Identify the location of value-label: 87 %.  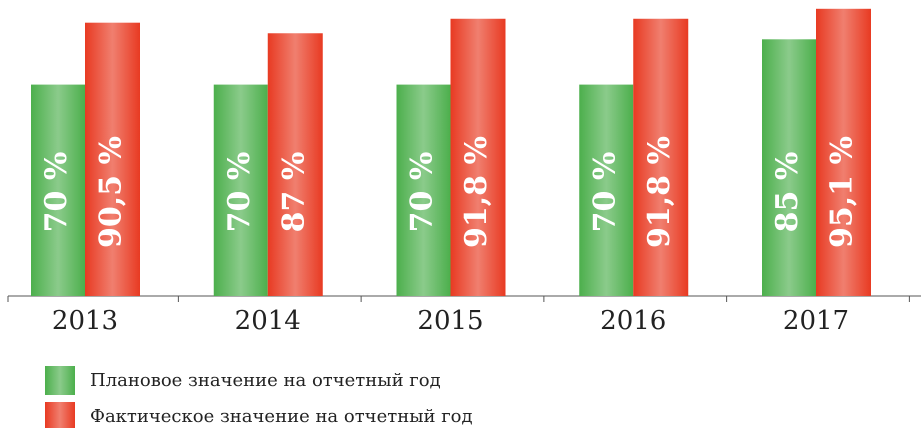
(293, 192).